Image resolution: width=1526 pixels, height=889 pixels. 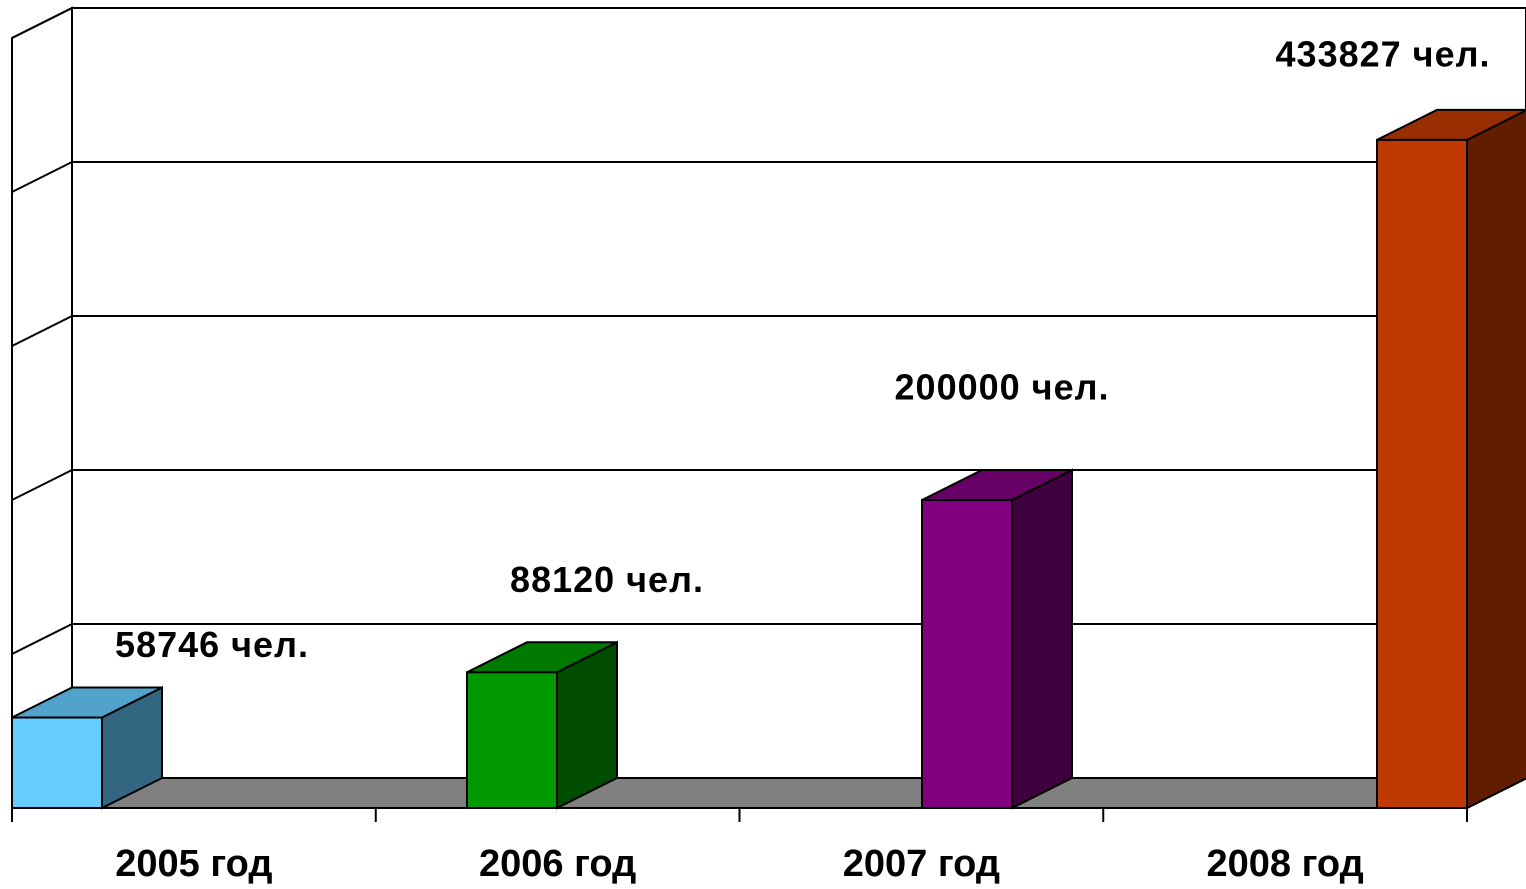 What do you see at coordinates (42, 408) in the screenshot?
I see `side-wall` at bounding box center [42, 408].